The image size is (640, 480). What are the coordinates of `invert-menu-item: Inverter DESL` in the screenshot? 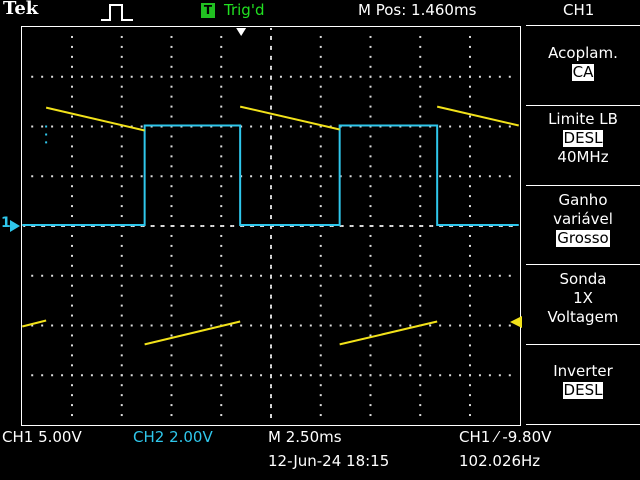 It's located at (583, 381).